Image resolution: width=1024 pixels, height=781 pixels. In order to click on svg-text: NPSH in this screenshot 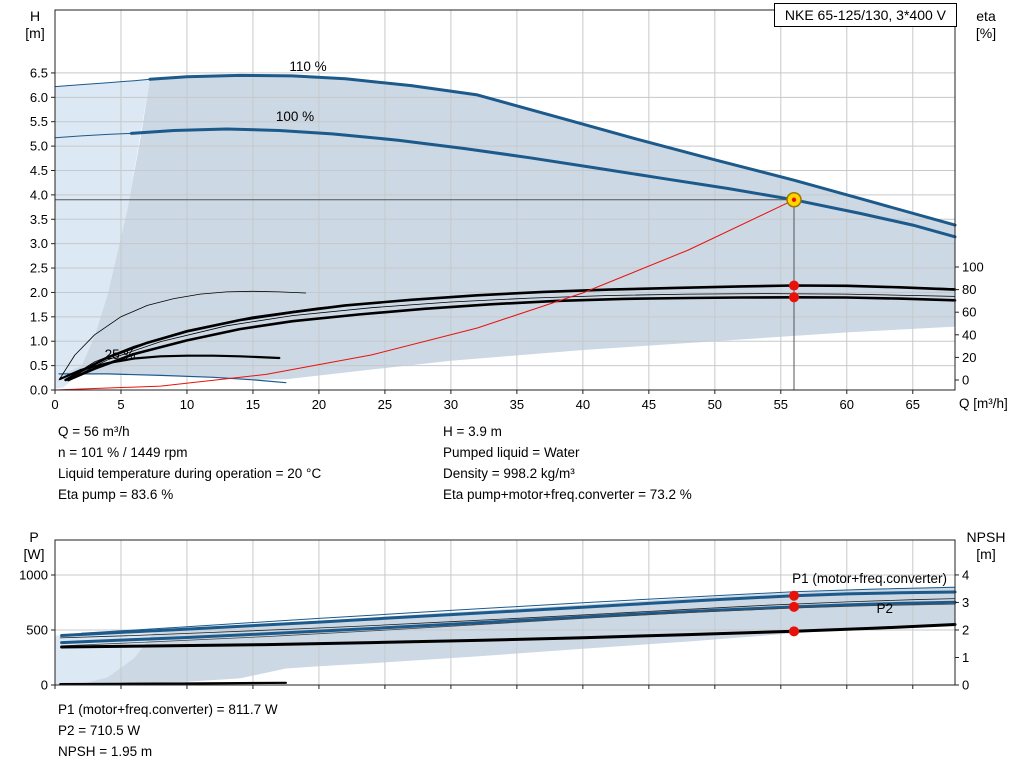, I will do `click(986, 537)`.